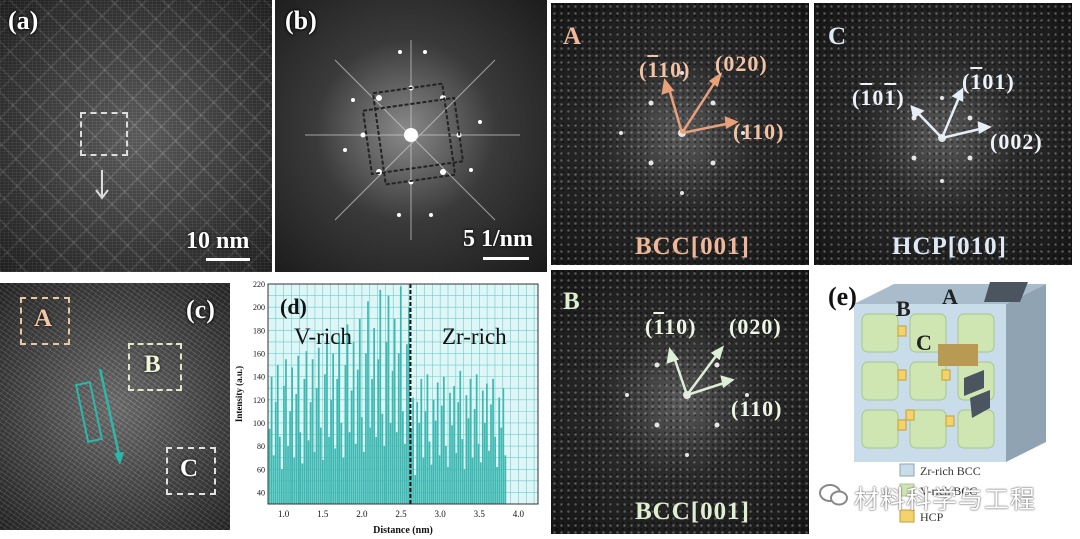 Image resolution: width=1080 pixels, height=539 pixels. What do you see at coordinates (441, 514) in the screenshot?
I see `x-tick-label: 3.0` at bounding box center [441, 514].